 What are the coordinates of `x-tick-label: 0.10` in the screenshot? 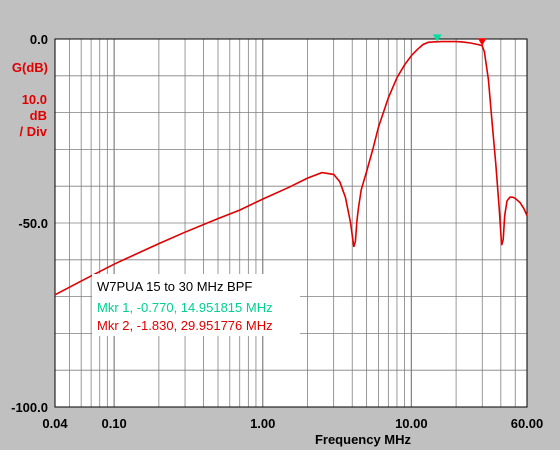 It's located at (113, 423).